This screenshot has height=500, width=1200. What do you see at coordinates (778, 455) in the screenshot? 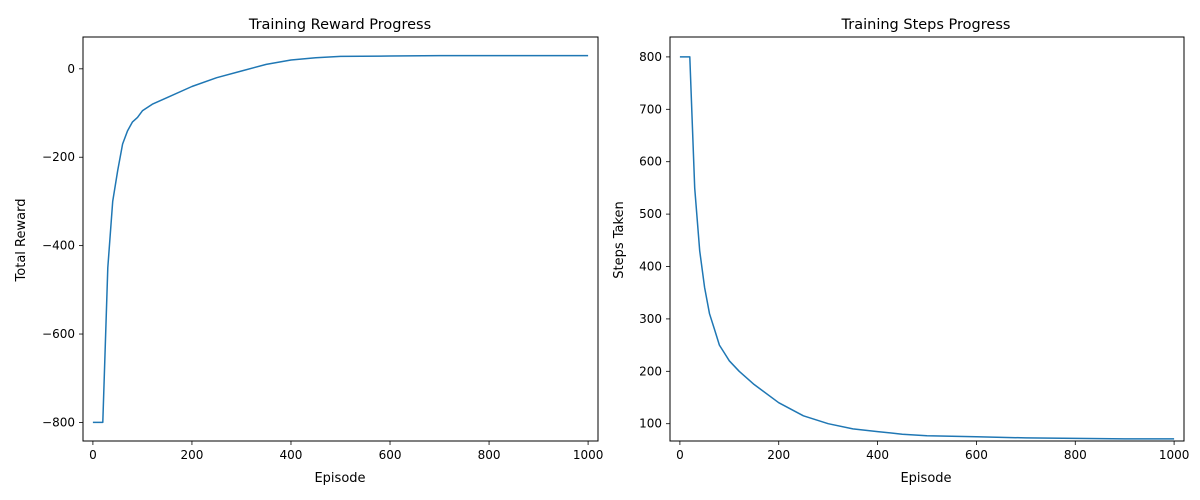
I see `steps-xtick-label: 200` at bounding box center [778, 455].